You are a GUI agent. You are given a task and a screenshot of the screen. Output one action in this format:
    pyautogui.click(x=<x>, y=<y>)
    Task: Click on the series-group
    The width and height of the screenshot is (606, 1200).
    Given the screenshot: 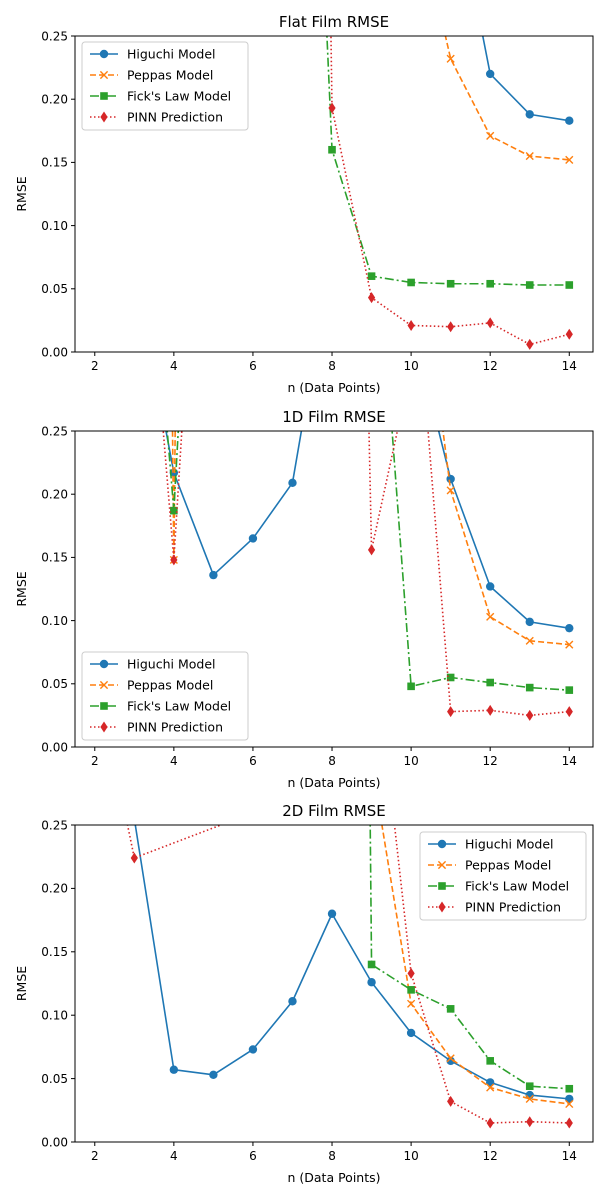 What is the action you would take?
    pyautogui.click(x=450, y=193)
    